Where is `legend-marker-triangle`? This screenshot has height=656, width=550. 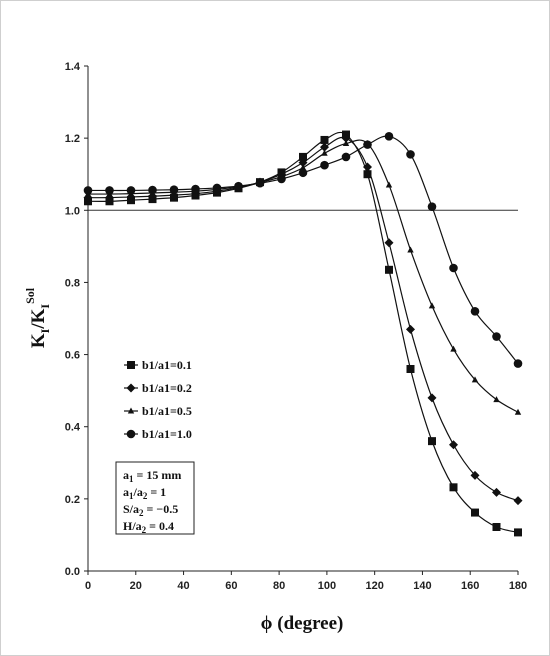 legend-marker-triangle is located at coordinates (131, 410).